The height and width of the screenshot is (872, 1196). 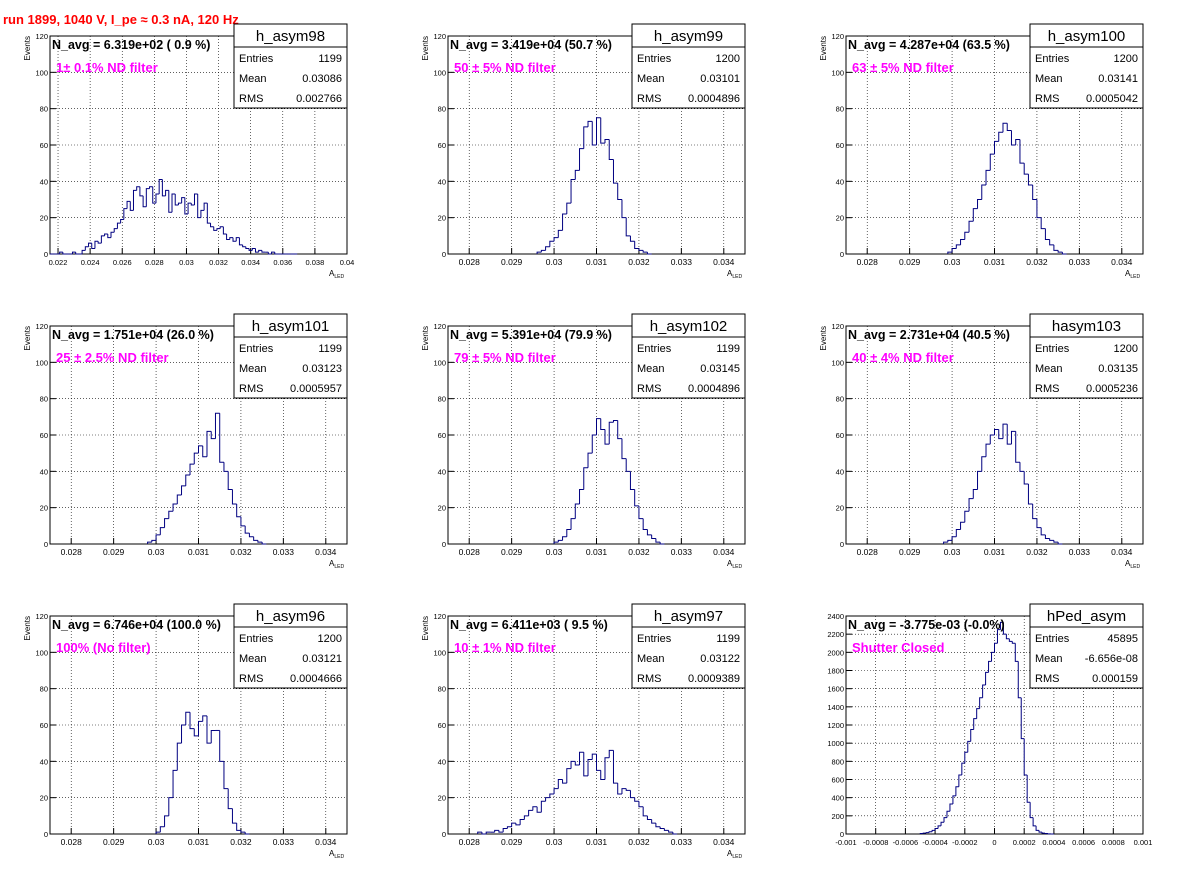 What do you see at coordinates (905, 842) in the screenshot?
I see `x-tick-label: -0.0006` at bounding box center [905, 842].